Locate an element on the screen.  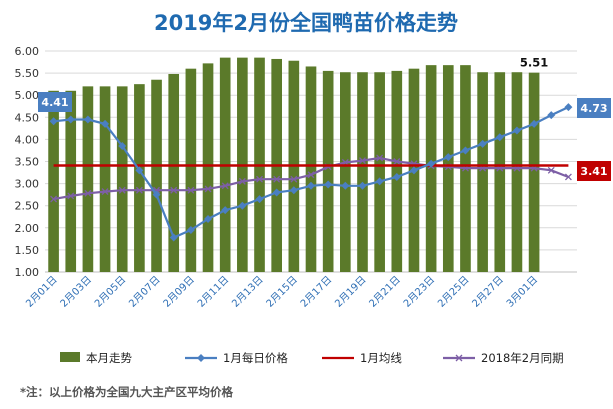
y-tick-label: 2.00 is located at coordinates (27, 228).